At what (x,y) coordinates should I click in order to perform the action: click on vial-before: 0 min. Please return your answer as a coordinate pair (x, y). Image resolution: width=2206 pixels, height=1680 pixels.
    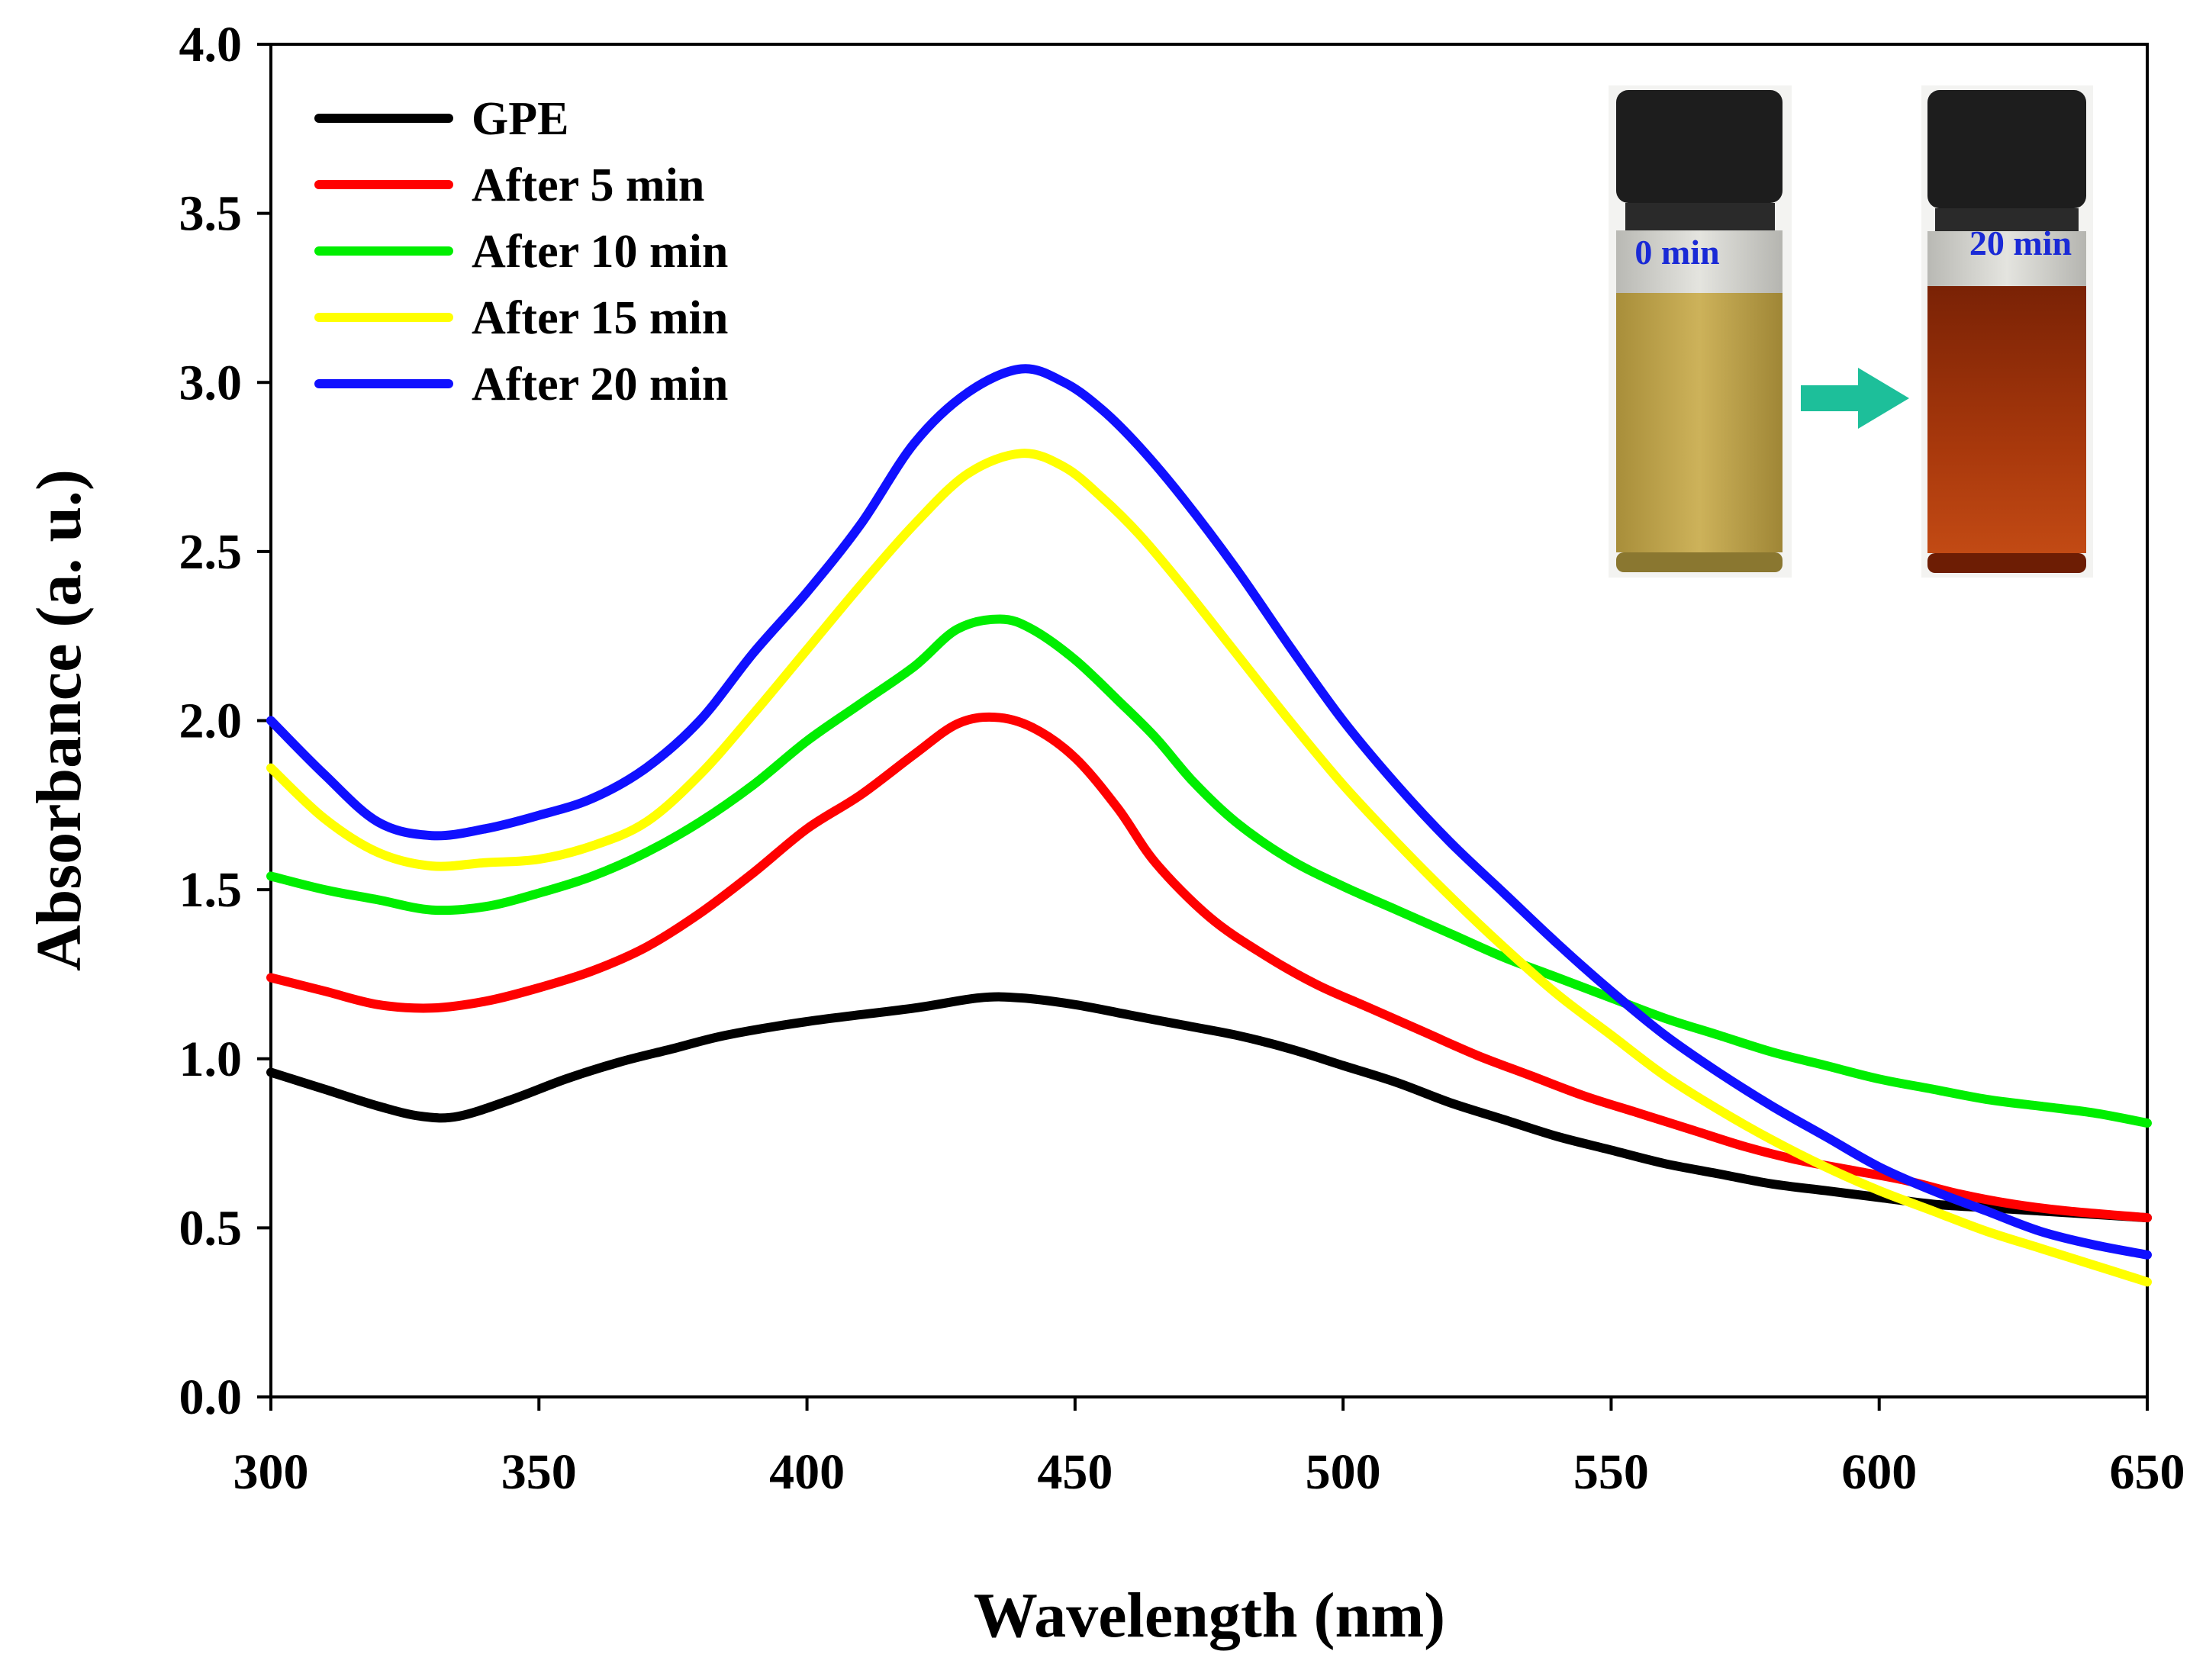
    Looking at the image, I should click on (1700, 331).